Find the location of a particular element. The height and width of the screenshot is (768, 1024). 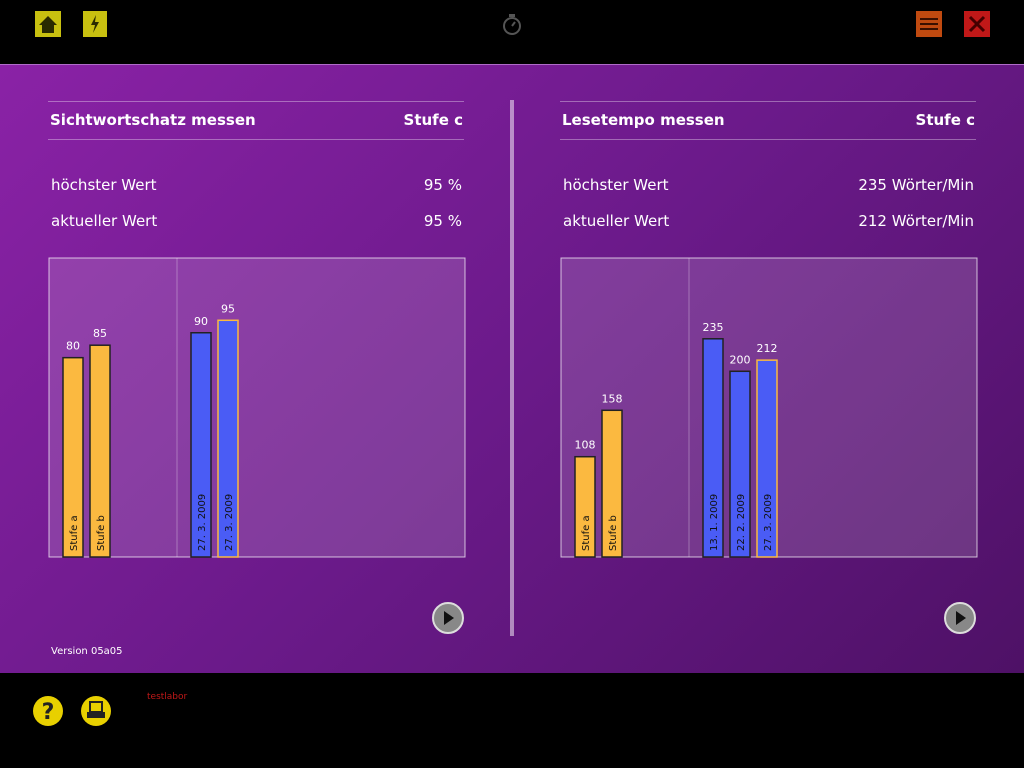

row-value: 235 Wörter/Min is located at coordinates (916, 185).